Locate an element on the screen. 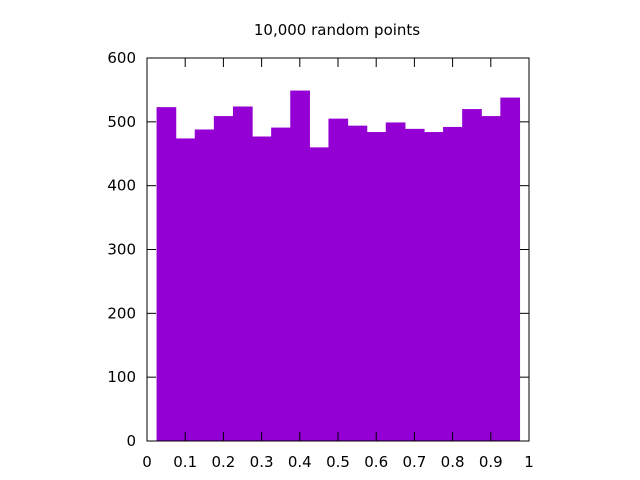 The image size is (640, 480). x-tick-label: 0.4 is located at coordinates (300, 462).